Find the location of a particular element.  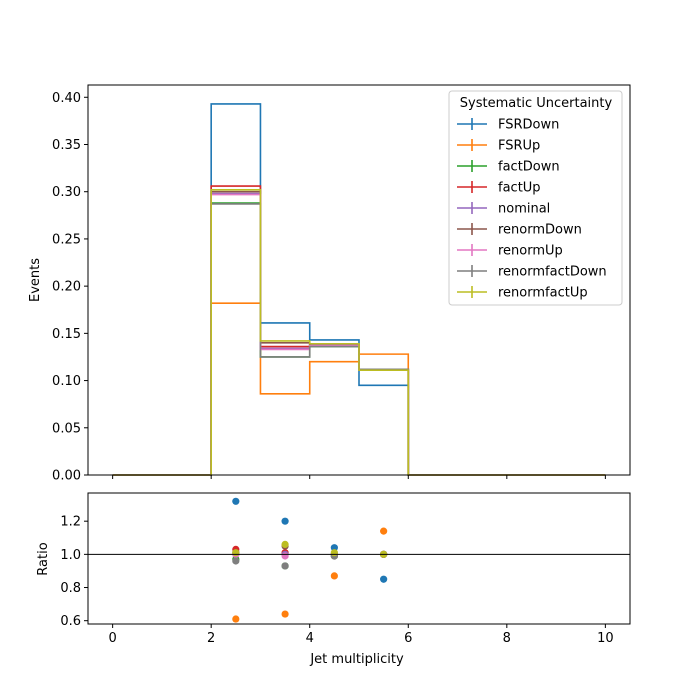

ratio-y-tick-label-1: 0.8 is located at coordinates (70, 588).